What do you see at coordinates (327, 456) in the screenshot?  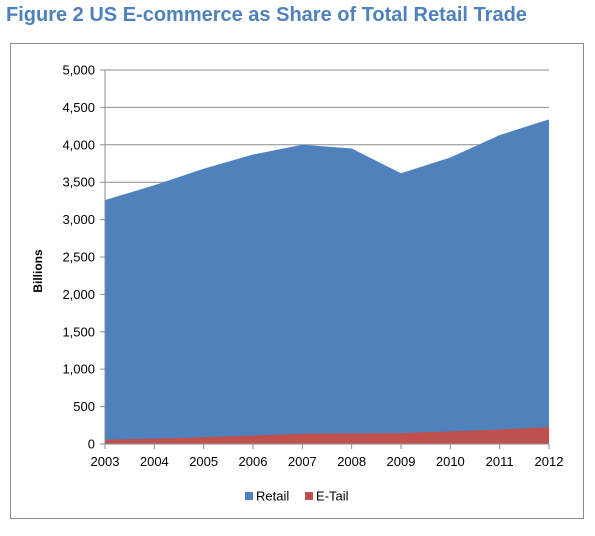 I see `x-tick-labels: 2003 2004 2005 2006 2007 2008 2009 2010 2011 2012` at bounding box center [327, 456].